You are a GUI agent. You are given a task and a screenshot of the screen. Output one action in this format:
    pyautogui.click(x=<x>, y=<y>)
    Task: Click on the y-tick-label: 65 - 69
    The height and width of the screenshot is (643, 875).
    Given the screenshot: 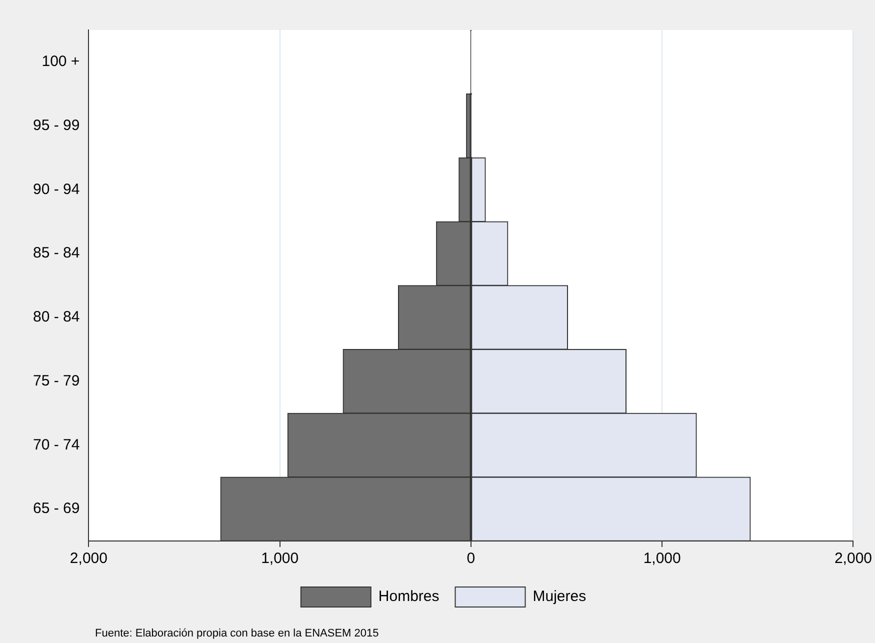 What is the action you would take?
    pyautogui.click(x=56, y=509)
    